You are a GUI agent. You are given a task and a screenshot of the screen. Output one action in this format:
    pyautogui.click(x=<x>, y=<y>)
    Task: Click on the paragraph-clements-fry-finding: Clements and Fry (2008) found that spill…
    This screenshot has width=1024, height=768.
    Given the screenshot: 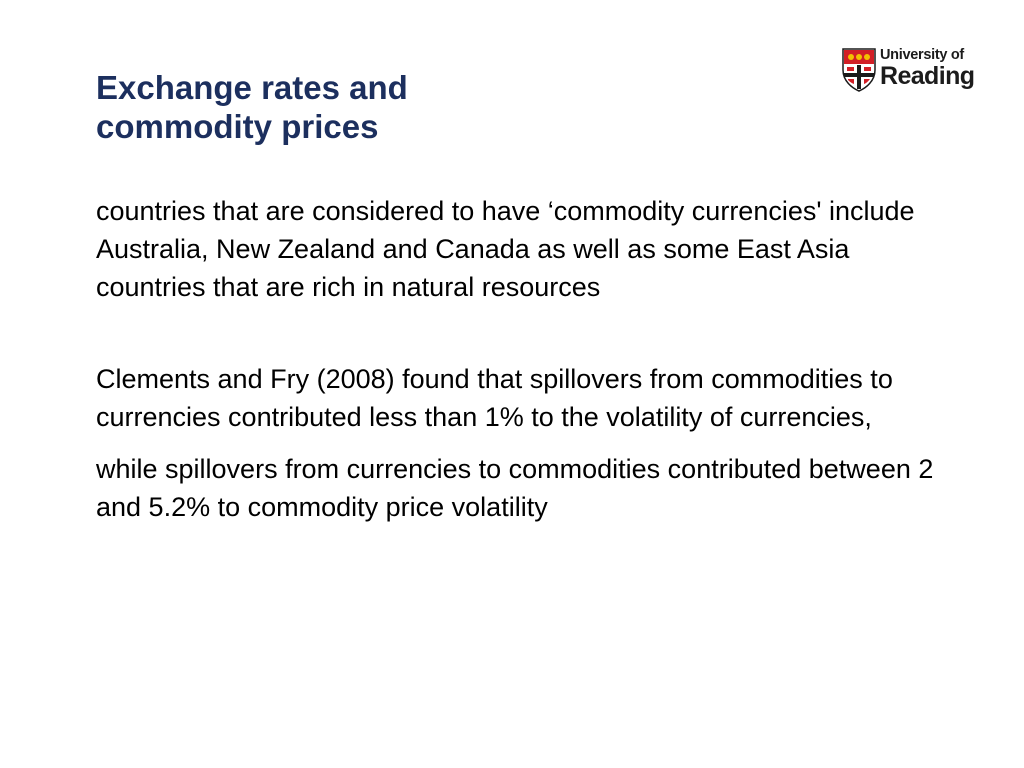 What is the action you would take?
    pyautogui.click(x=494, y=398)
    